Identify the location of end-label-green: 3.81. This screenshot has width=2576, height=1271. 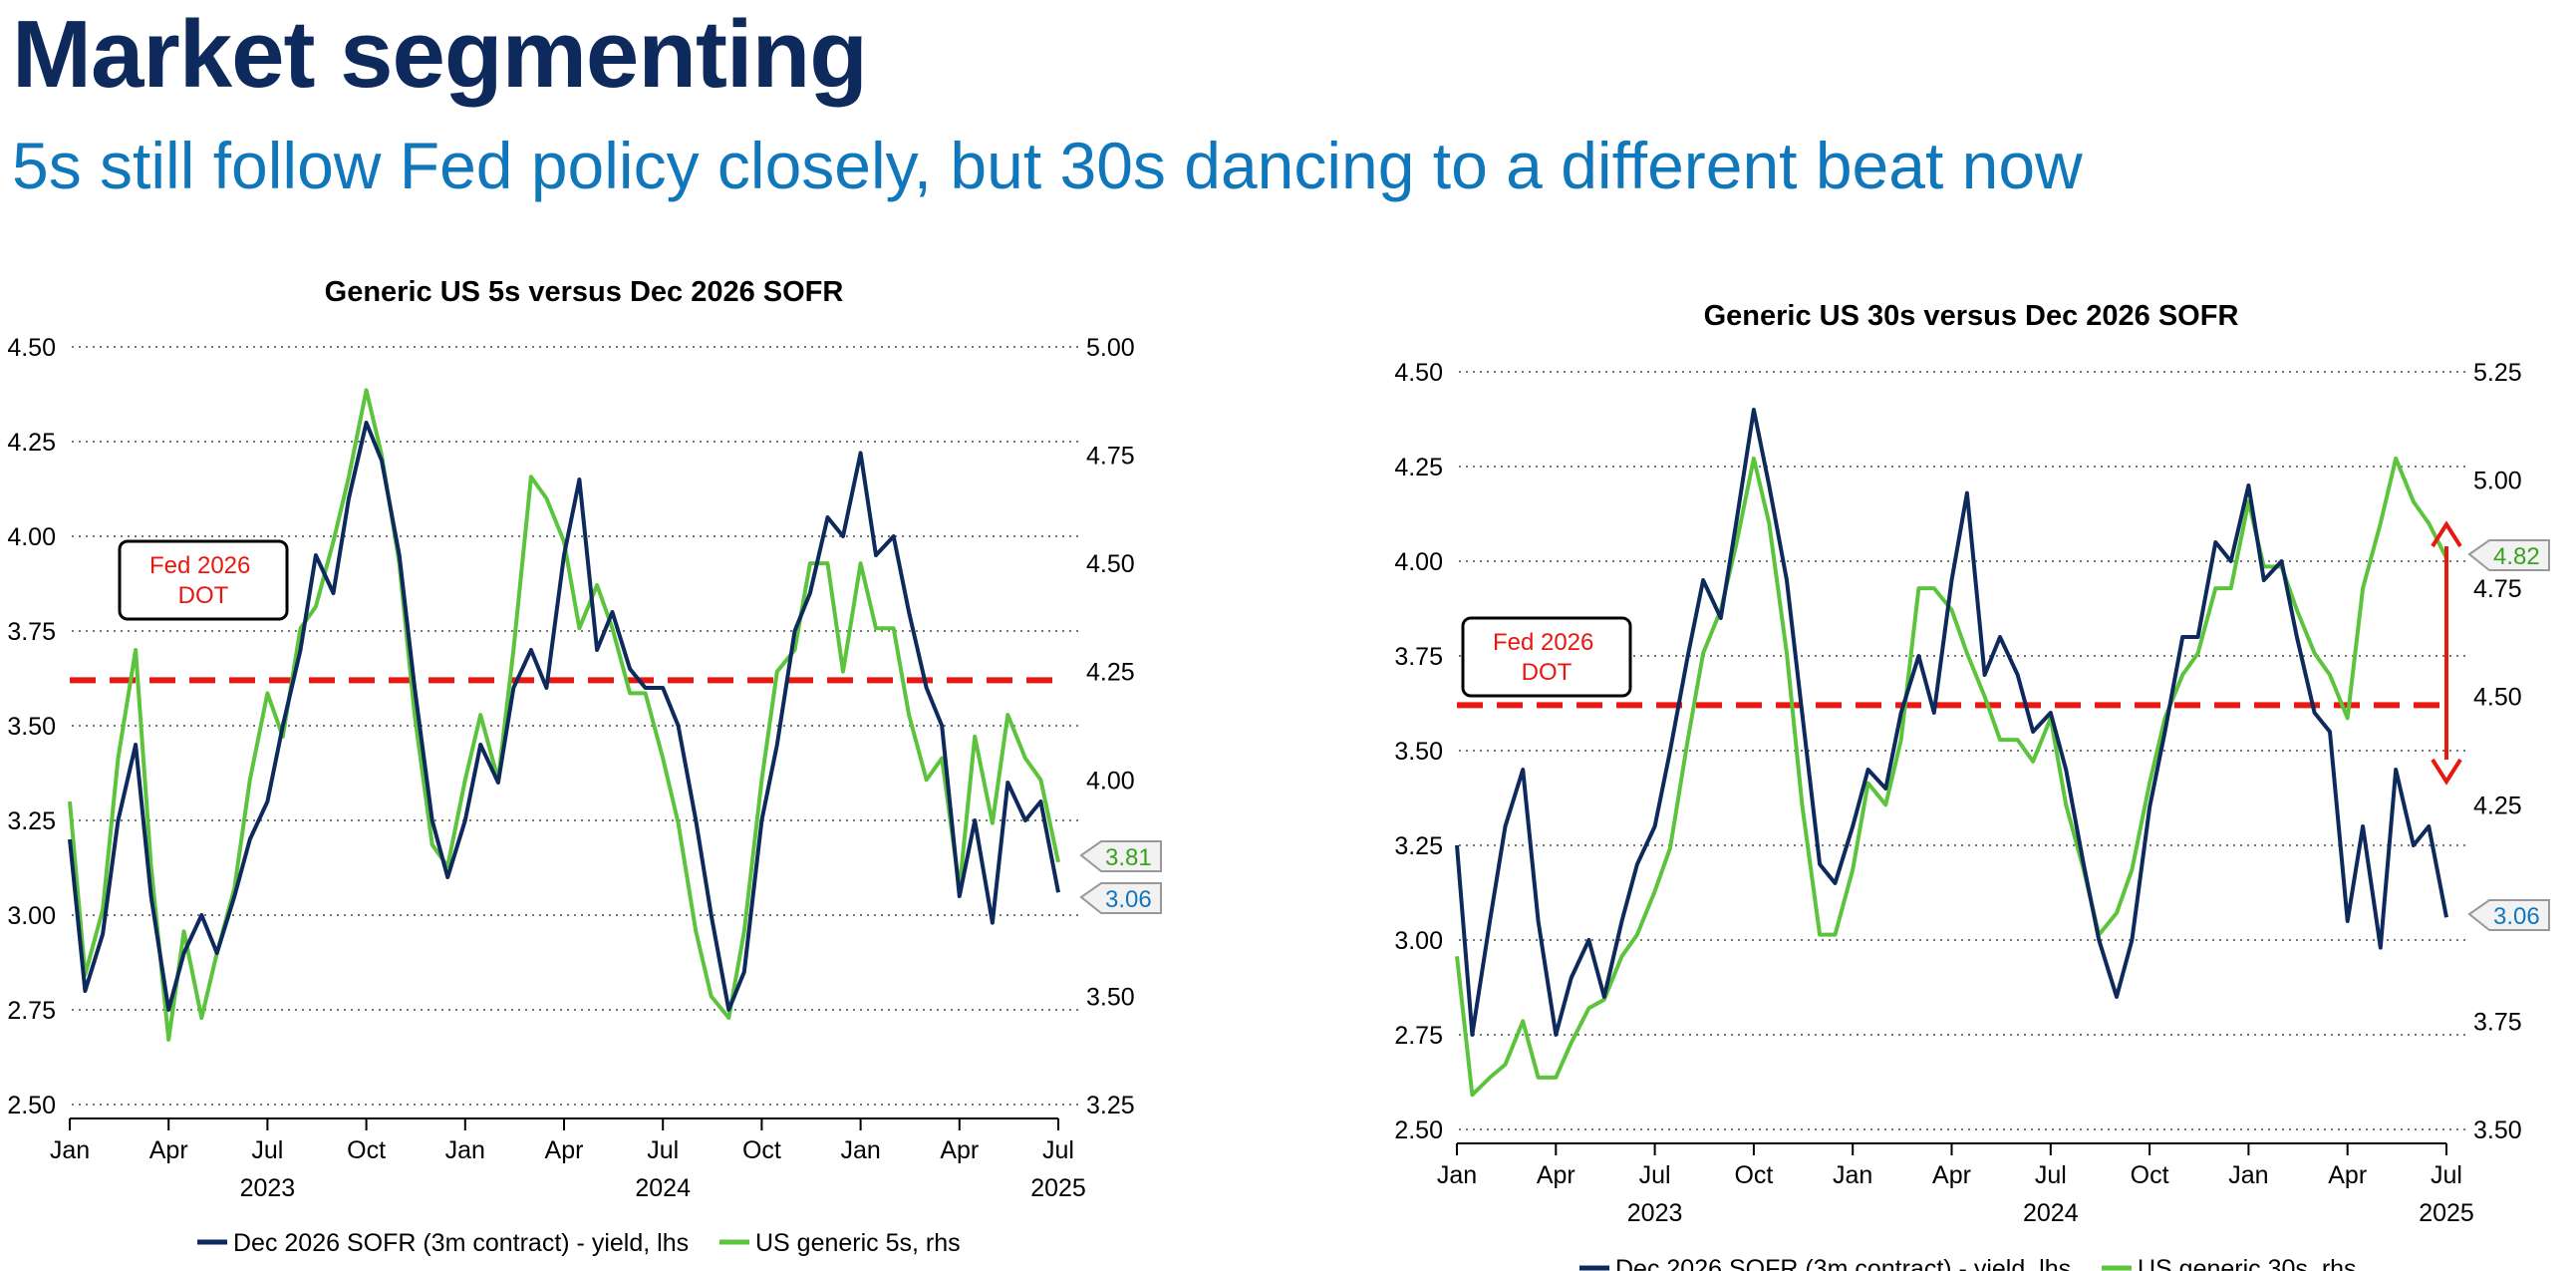
(1120, 856).